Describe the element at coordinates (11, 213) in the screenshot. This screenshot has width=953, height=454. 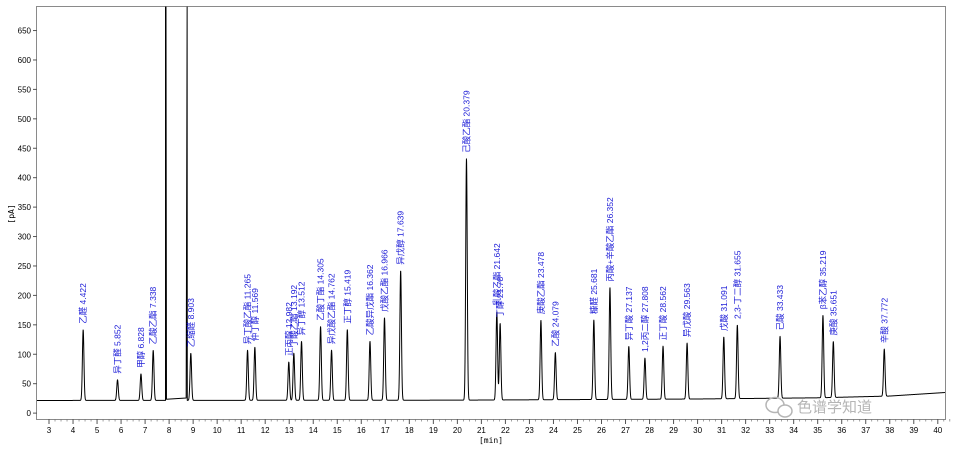
I see `y-axis-title: [pA]` at that location.